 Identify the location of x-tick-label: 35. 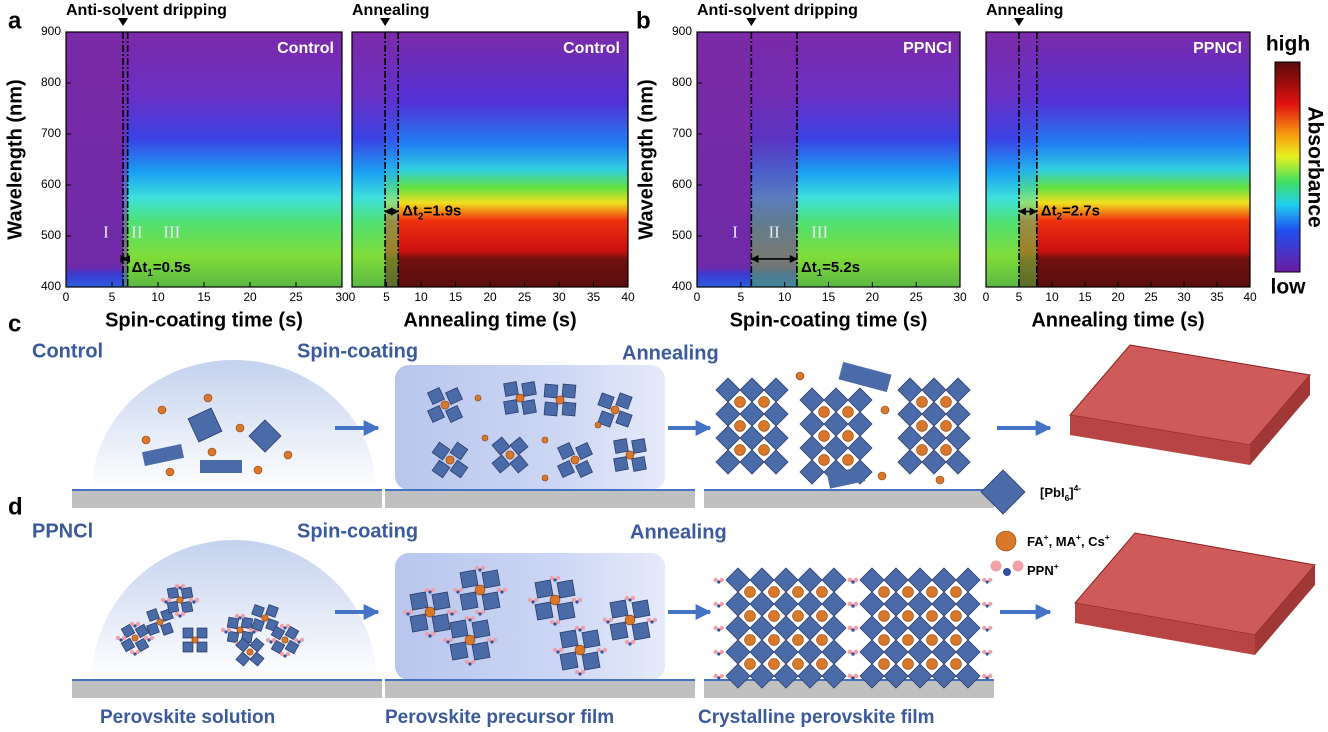
(594, 297).